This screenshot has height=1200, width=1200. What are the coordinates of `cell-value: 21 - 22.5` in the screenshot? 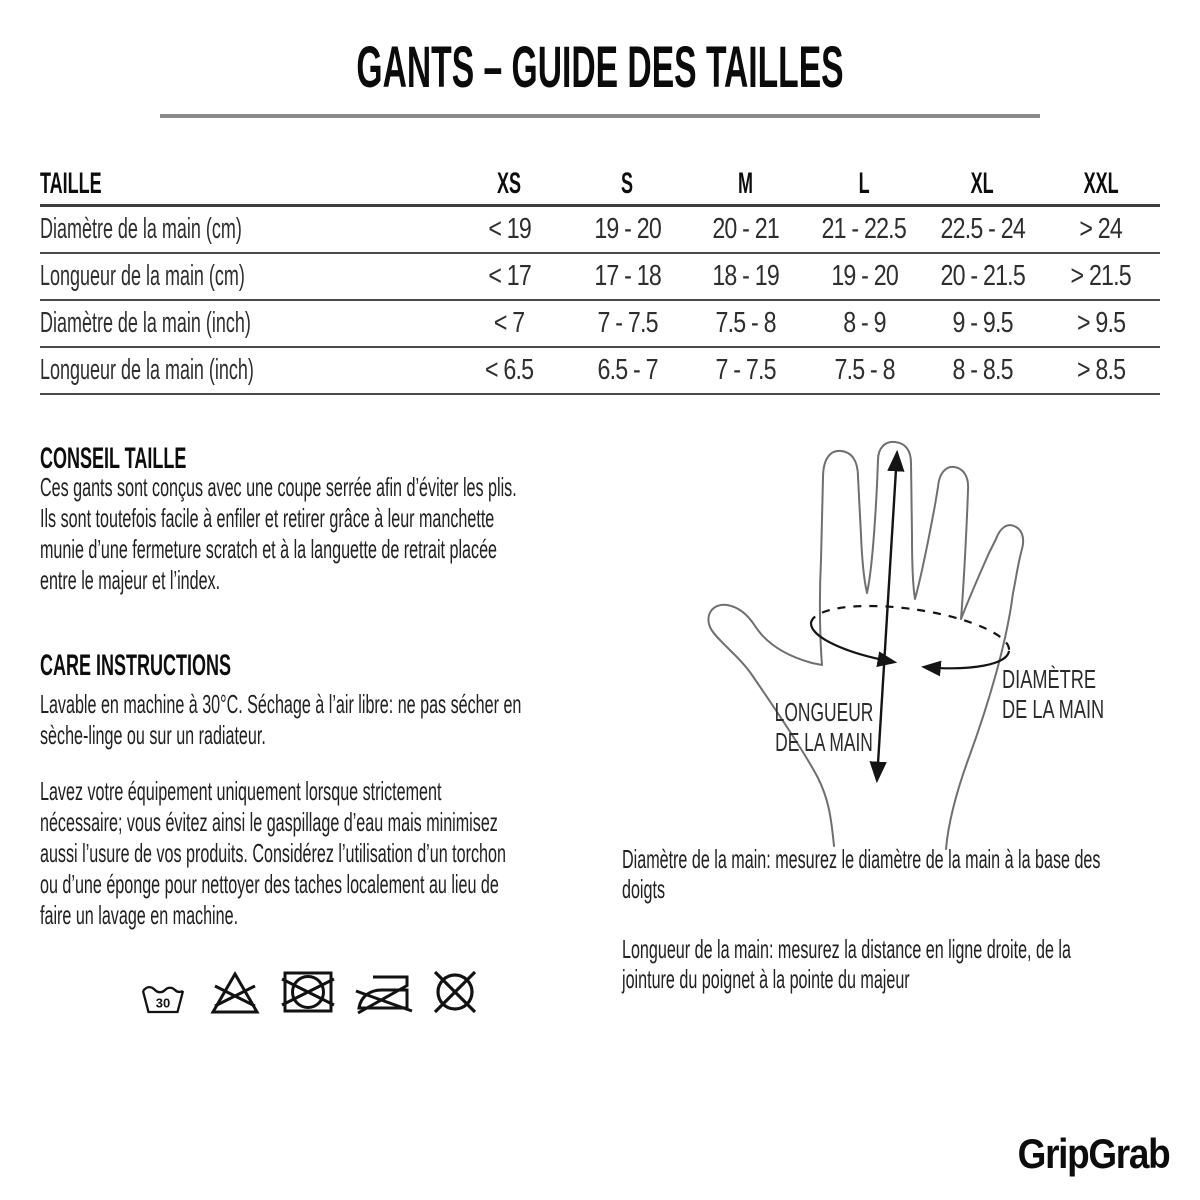 It's located at (864, 229).